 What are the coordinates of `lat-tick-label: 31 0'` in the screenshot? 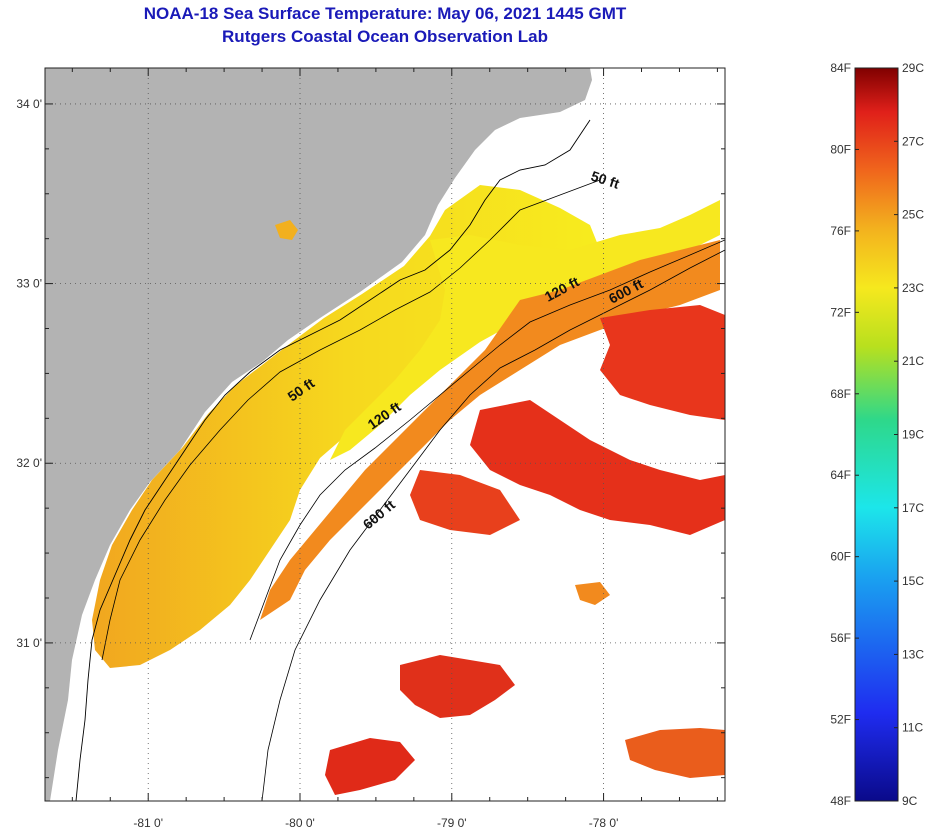 It's located at (29, 643).